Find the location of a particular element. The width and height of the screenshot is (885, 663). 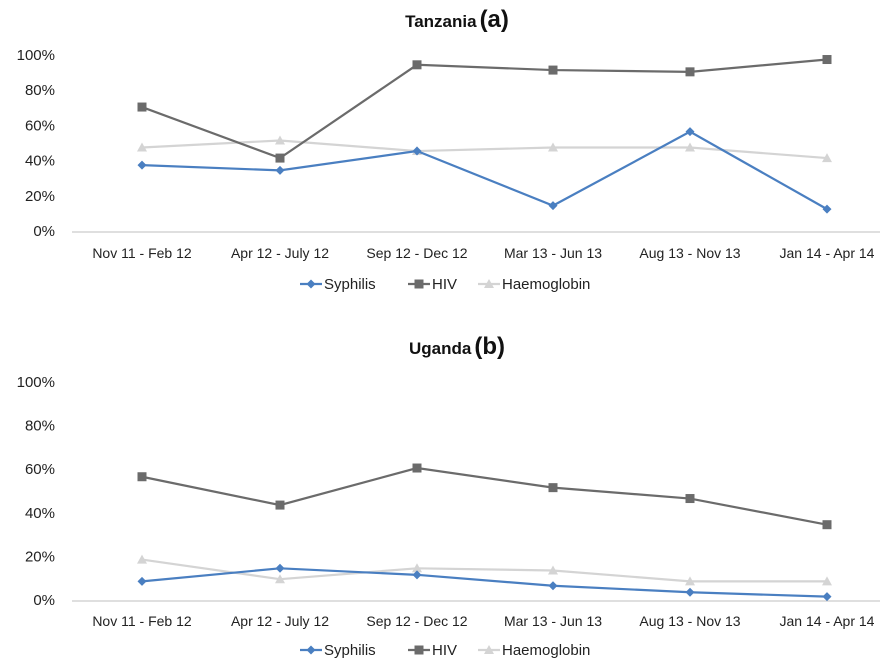

chart-title: Uganda (b) is located at coordinates (457, 346).